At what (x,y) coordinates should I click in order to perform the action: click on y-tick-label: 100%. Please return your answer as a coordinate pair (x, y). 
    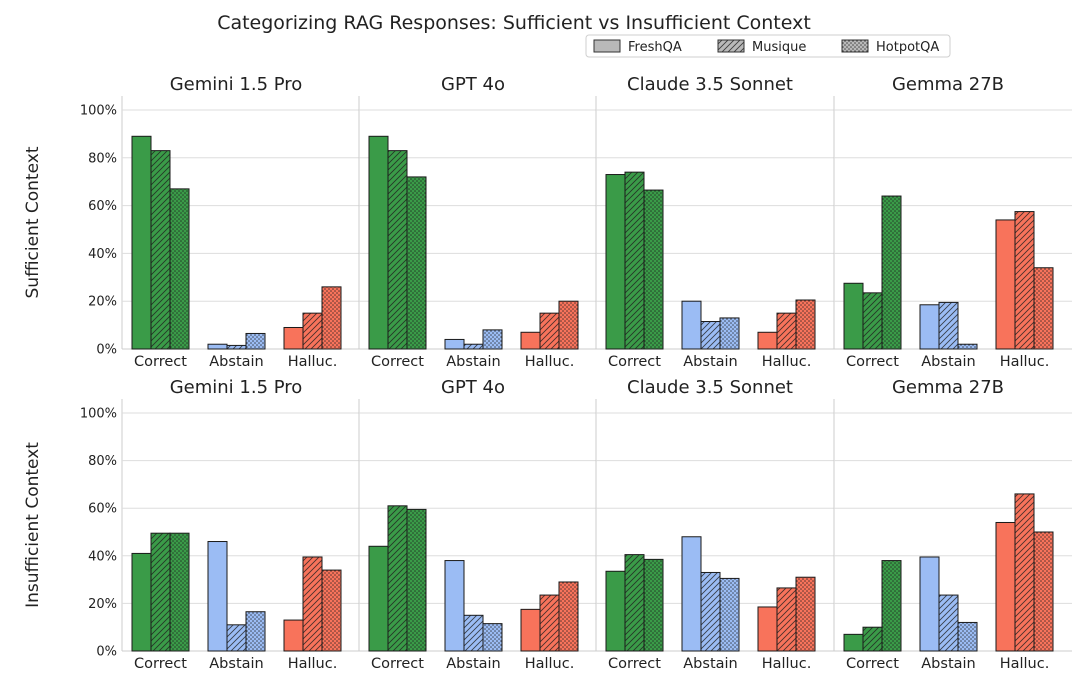
    Looking at the image, I should click on (98, 111).